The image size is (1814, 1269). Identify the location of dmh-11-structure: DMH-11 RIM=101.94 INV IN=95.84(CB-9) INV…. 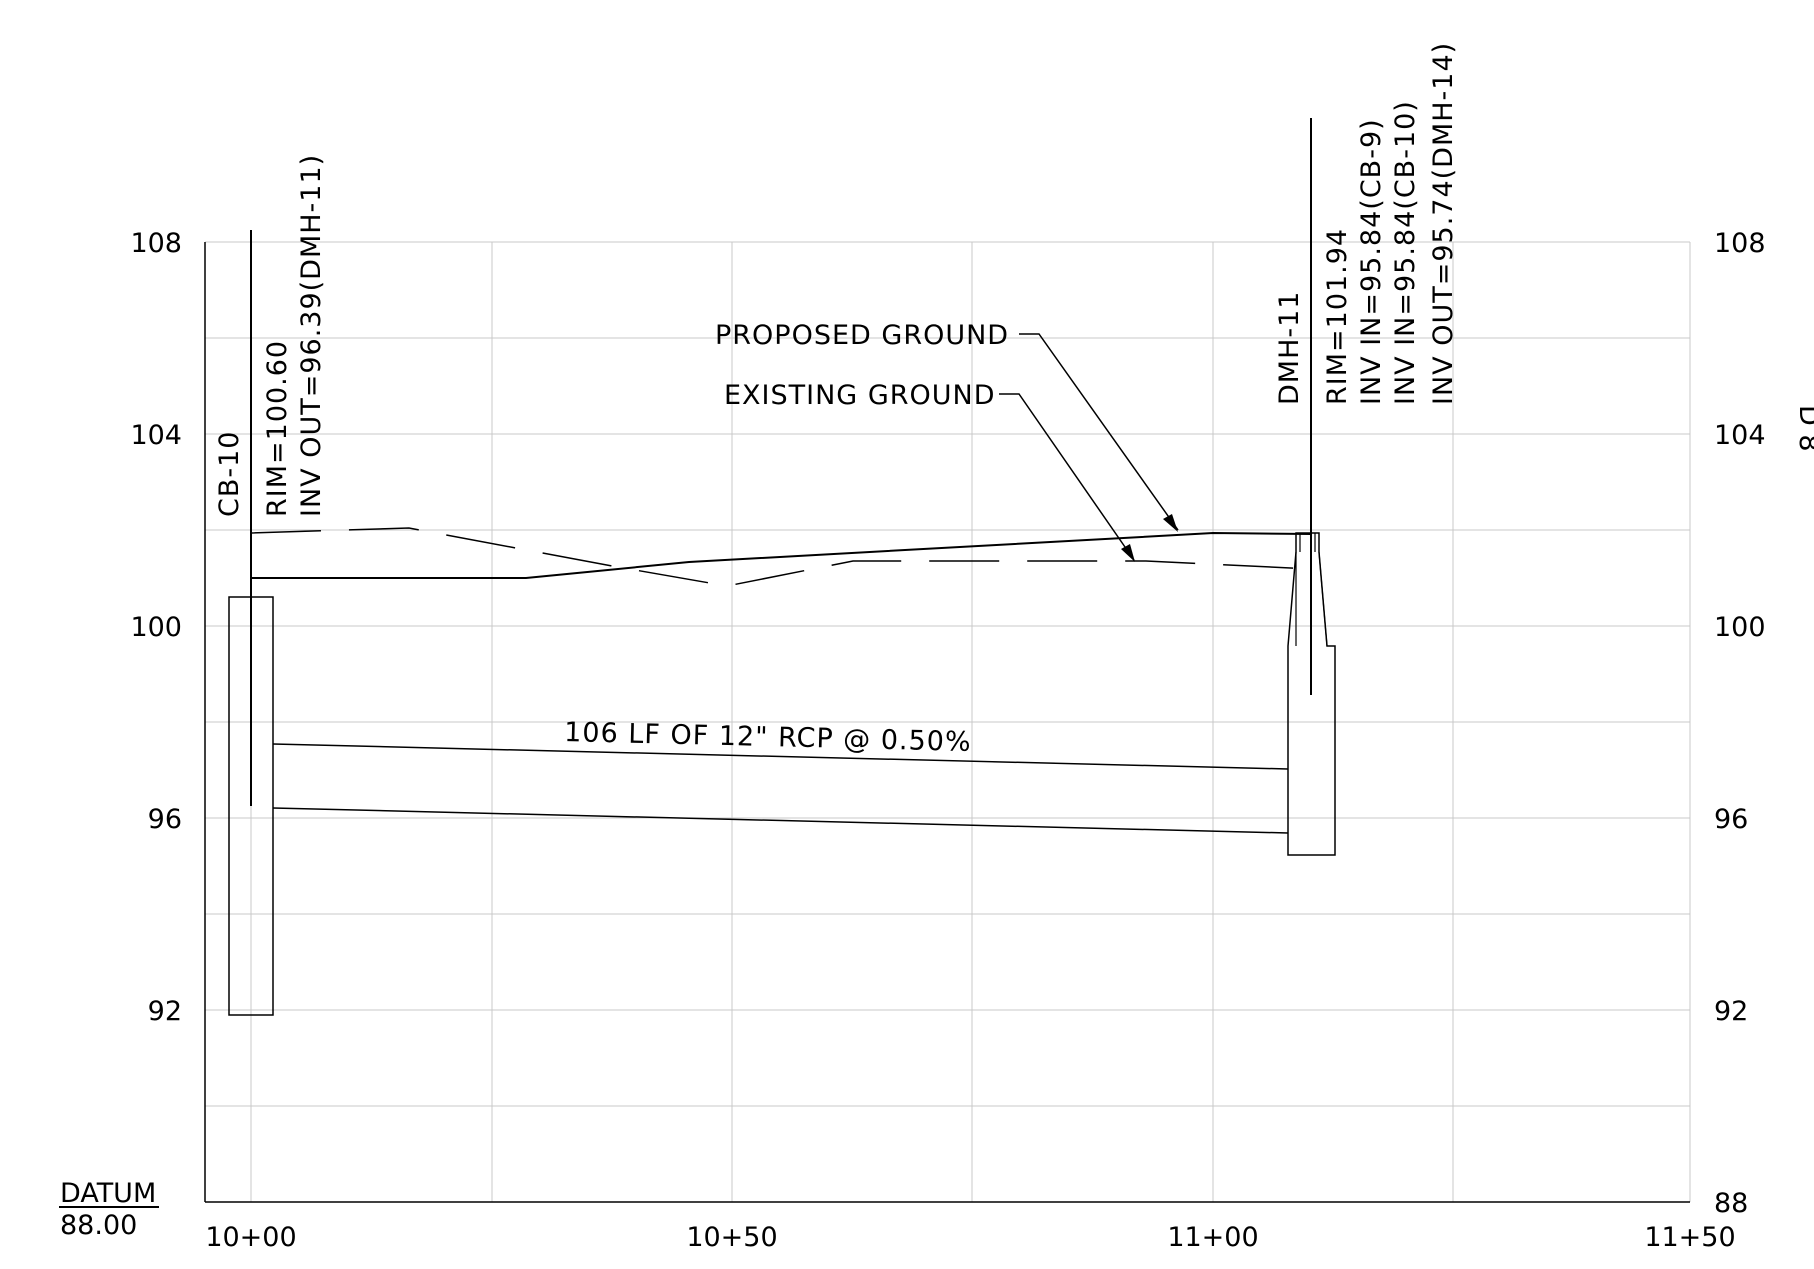
(1366, 449).